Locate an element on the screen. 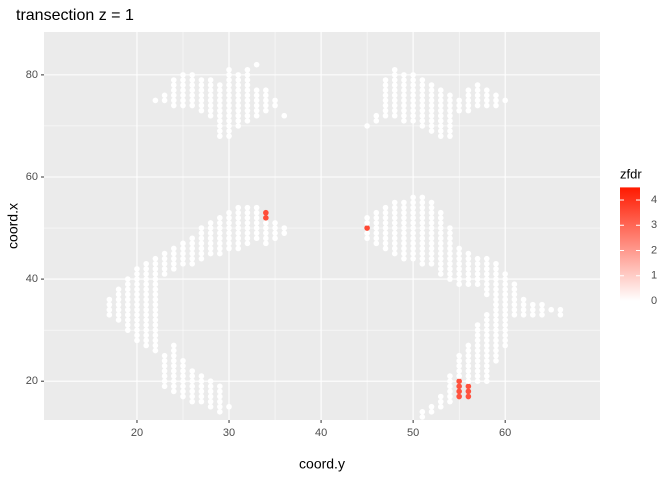 Image resolution: width=672 pixels, height=480 pixels. x-tick-label: 20 is located at coordinates (137, 433).